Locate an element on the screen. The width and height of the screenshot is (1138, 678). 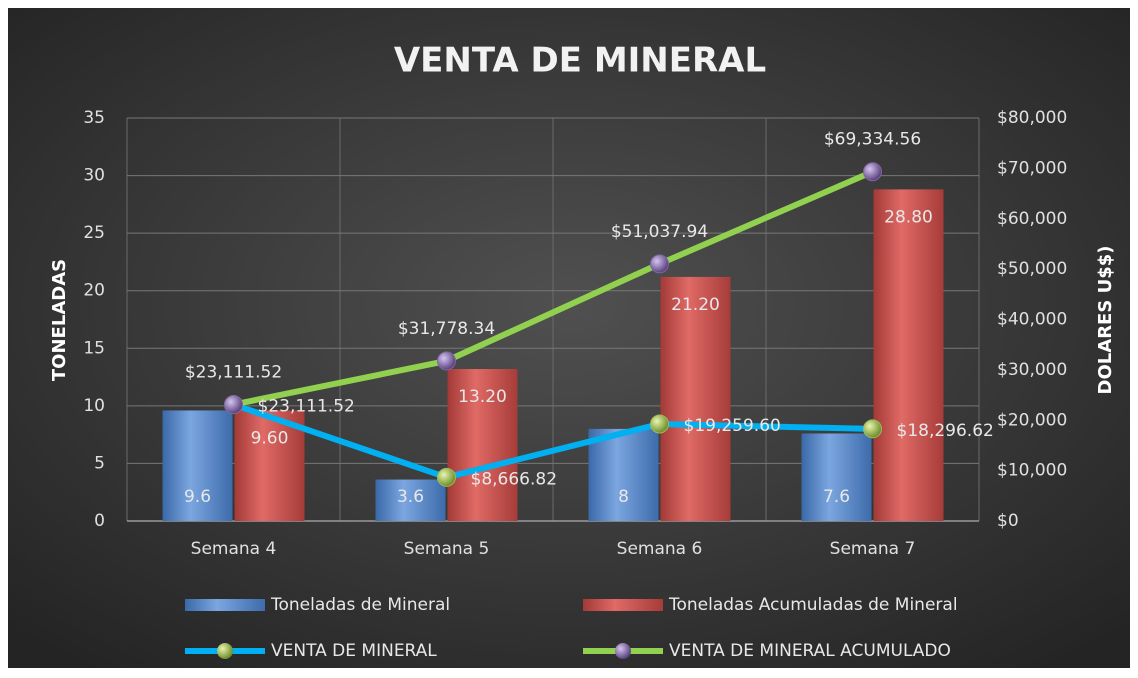
y-tick-label: 30 is located at coordinates (94, 176).